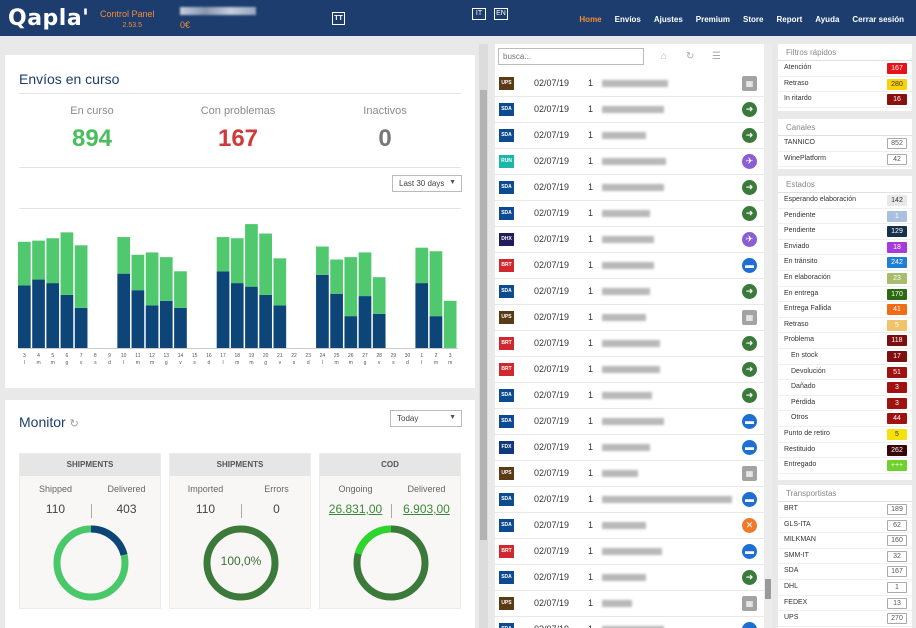 The height and width of the screenshot is (628, 916). Describe the element at coordinates (845, 404) in the screenshot. I see `estados-item: Pérdida 3` at that location.